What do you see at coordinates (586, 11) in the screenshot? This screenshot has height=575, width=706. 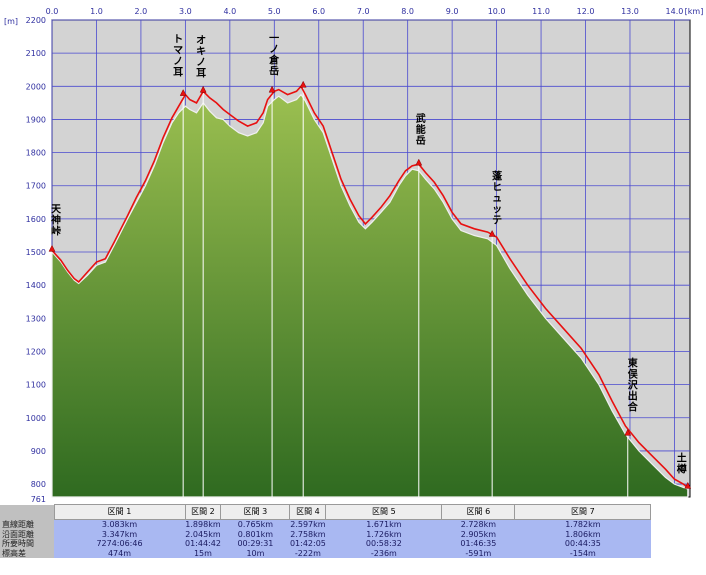 I see `x-tick-label: 12.0` at bounding box center [586, 11].